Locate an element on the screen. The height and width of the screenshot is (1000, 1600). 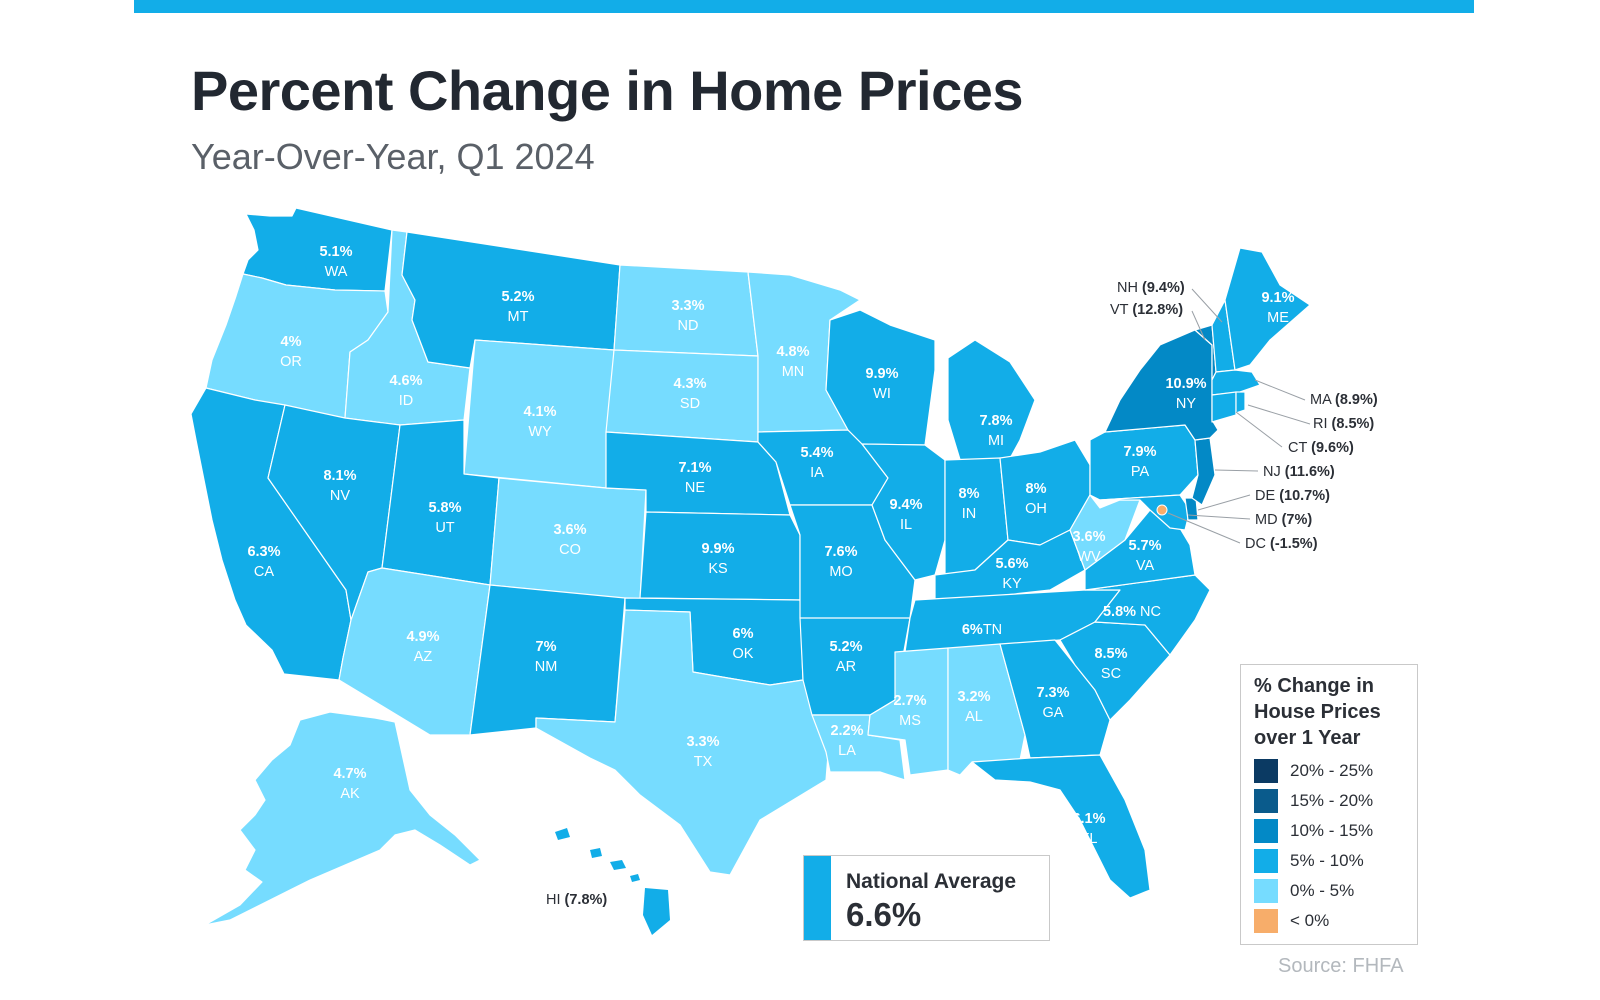
svg-text:2.7%MS: 2.7% MS is located at coordinates (909, 711).